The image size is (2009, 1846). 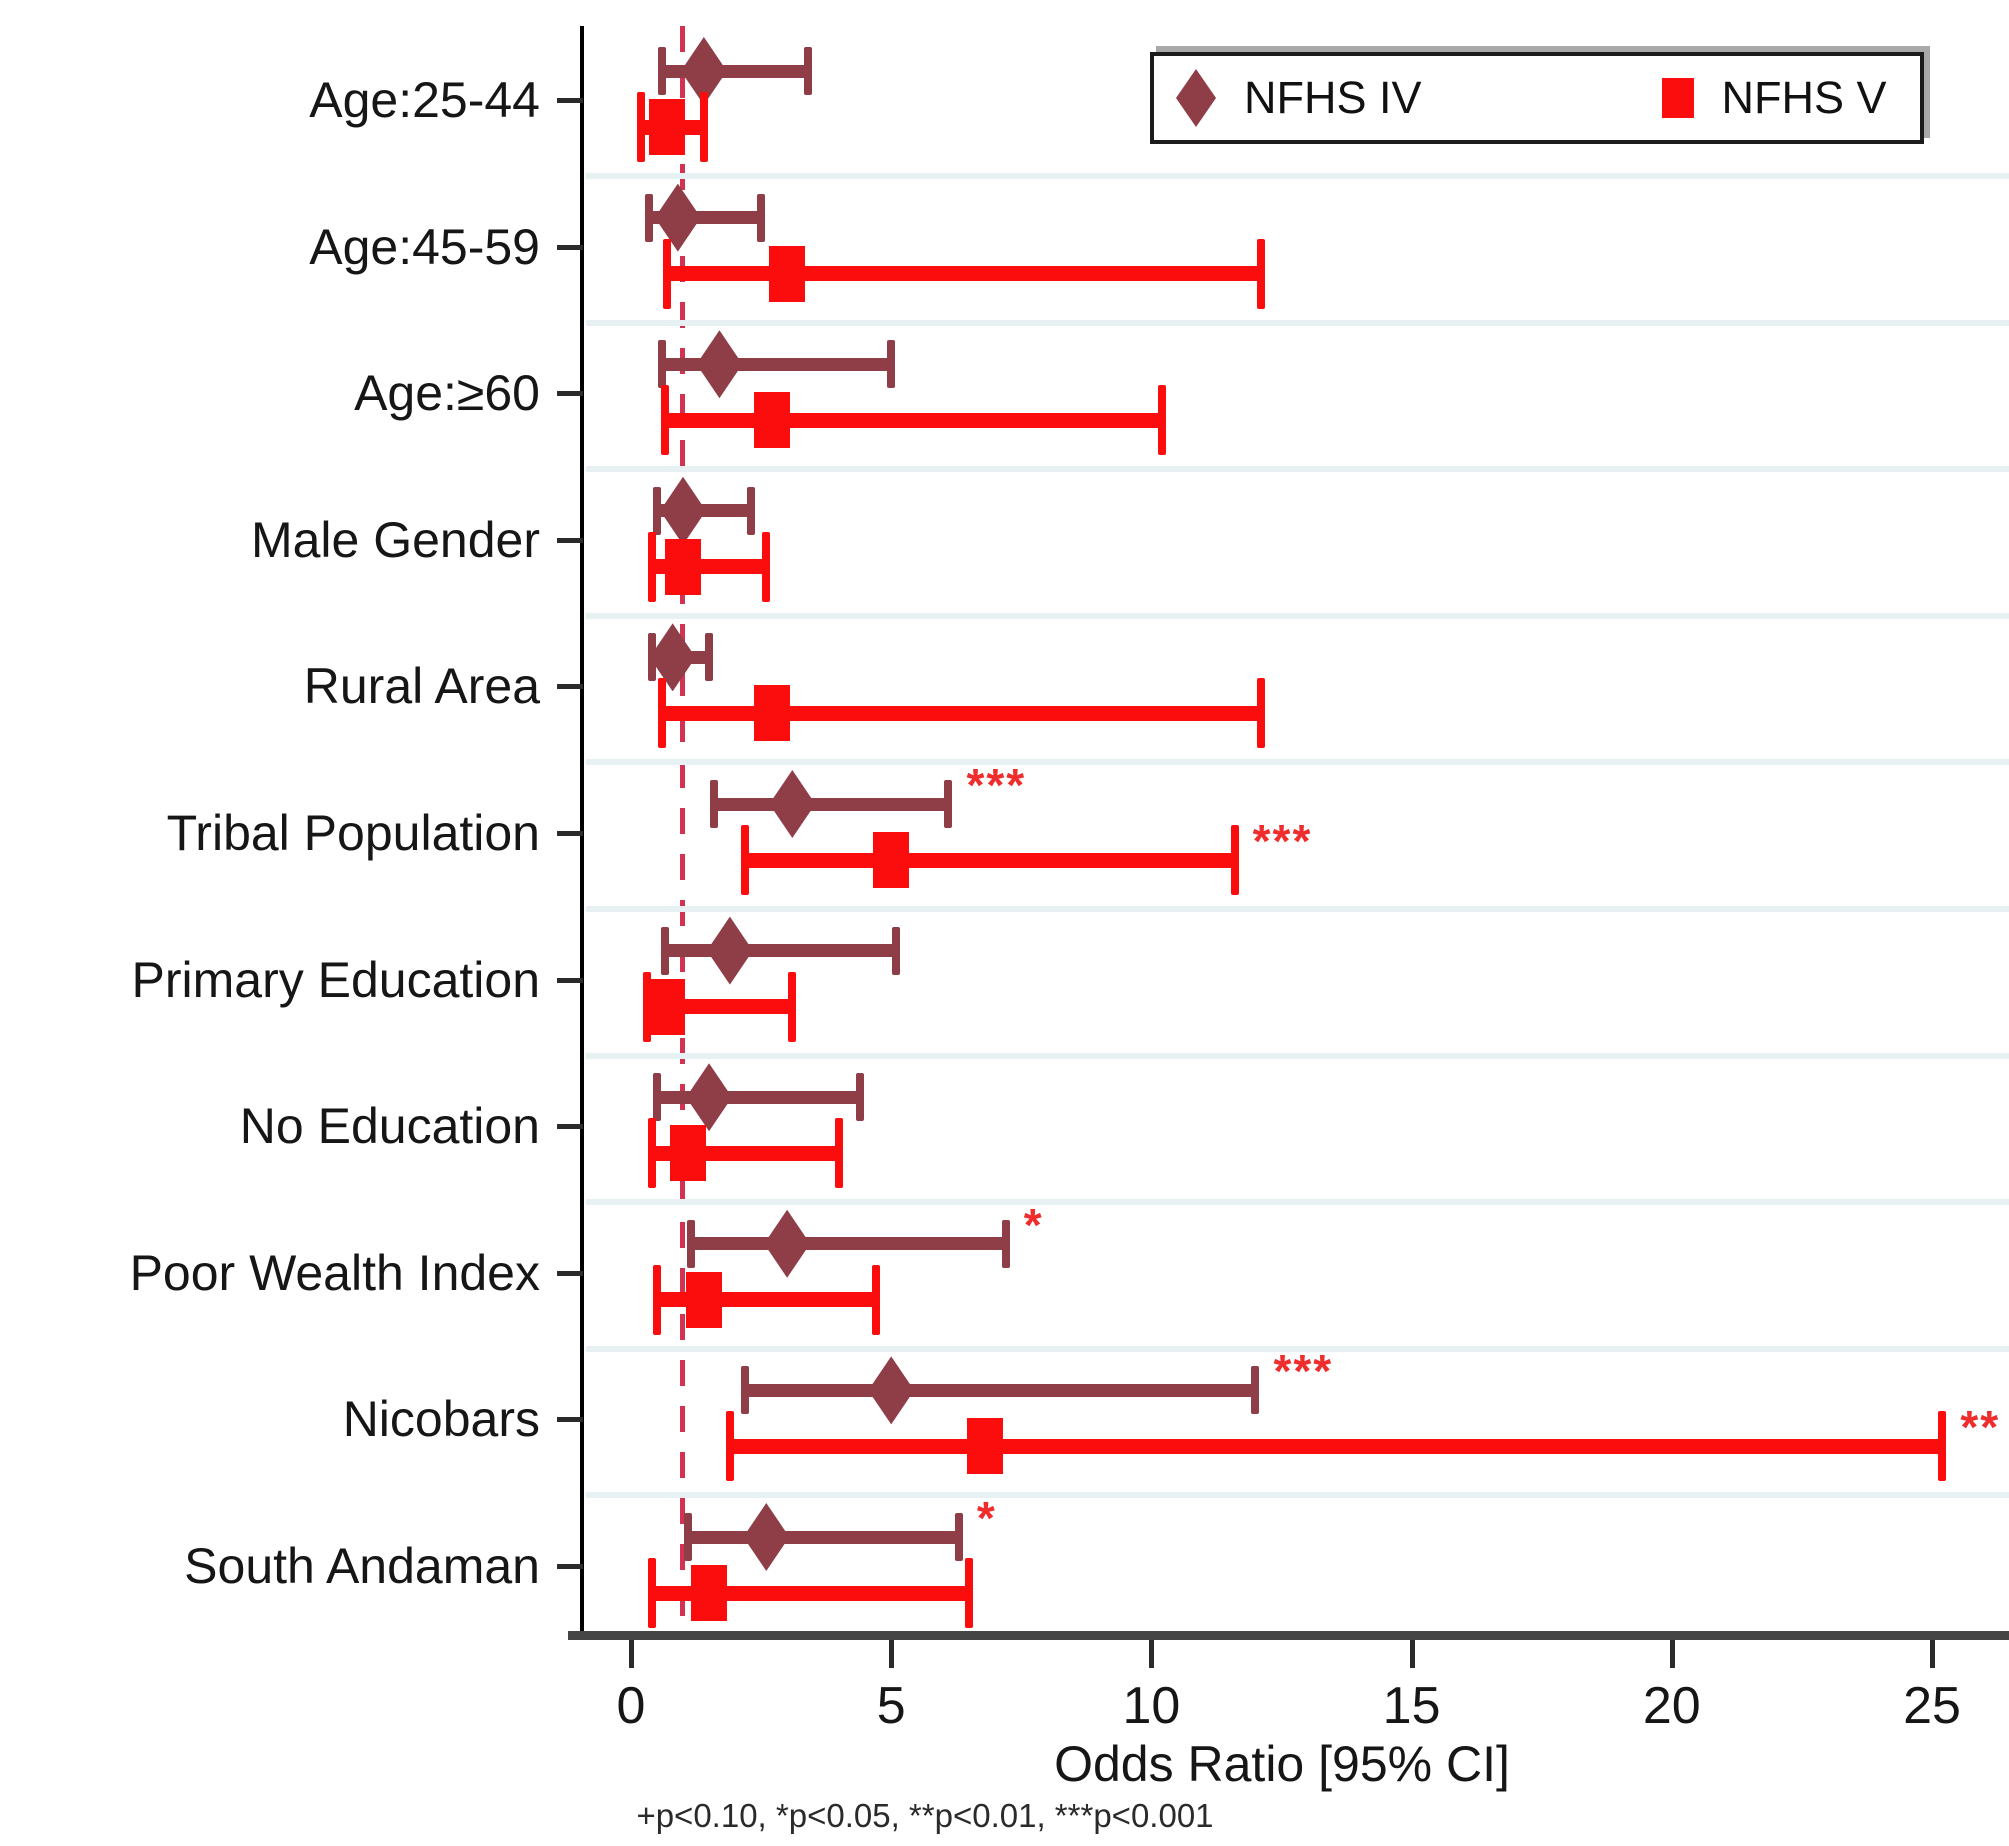 What do you see at coordinates (421, 686) in the screenshot?
I see `category-label: Rural Area` at bounding box center [421, 686].